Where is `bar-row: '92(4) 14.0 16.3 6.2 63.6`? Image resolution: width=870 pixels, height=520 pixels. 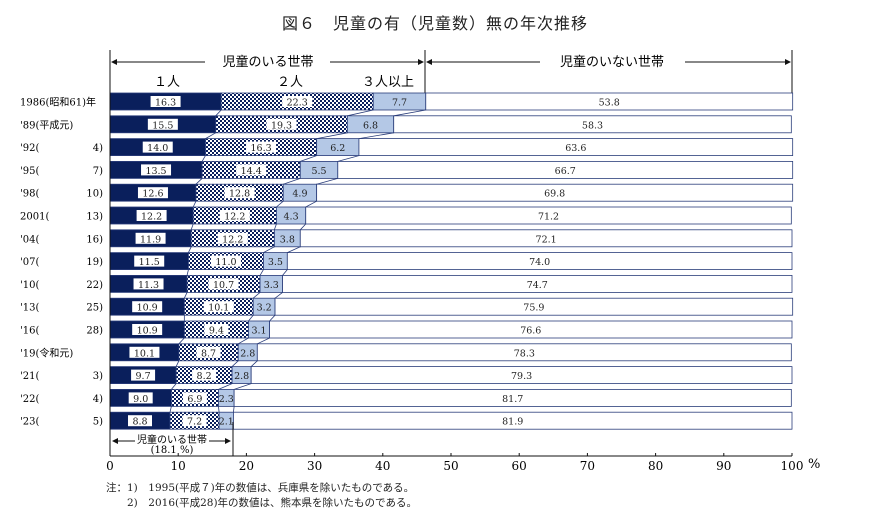 bar-row: '92(4) 14.0 16.3 6.2 63.6 is located at coordinates (407, 147).